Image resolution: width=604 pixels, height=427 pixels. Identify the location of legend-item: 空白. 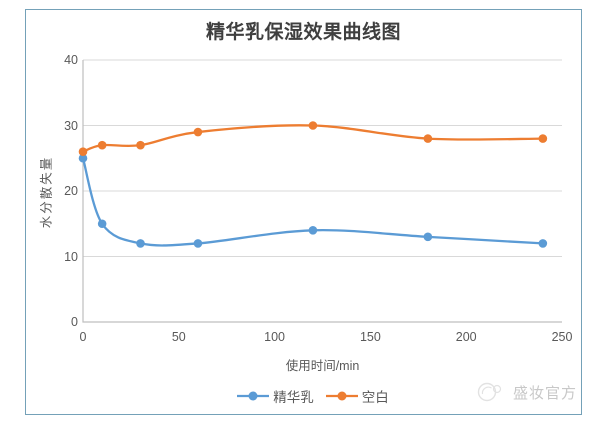
(357, 396).